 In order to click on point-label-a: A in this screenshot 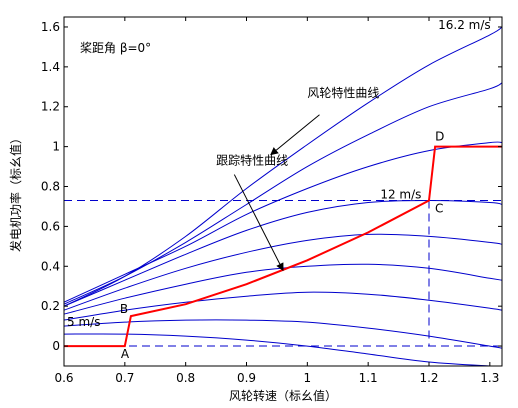, I will do `click(125, 354)`.